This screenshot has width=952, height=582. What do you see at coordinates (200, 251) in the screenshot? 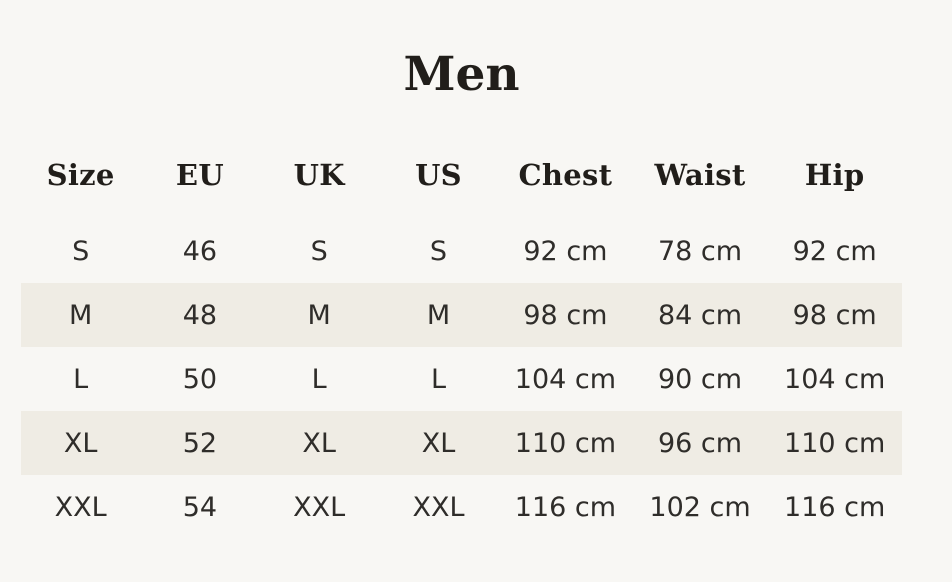
I see `table-cell: 46` at bounding box center [200, 251].